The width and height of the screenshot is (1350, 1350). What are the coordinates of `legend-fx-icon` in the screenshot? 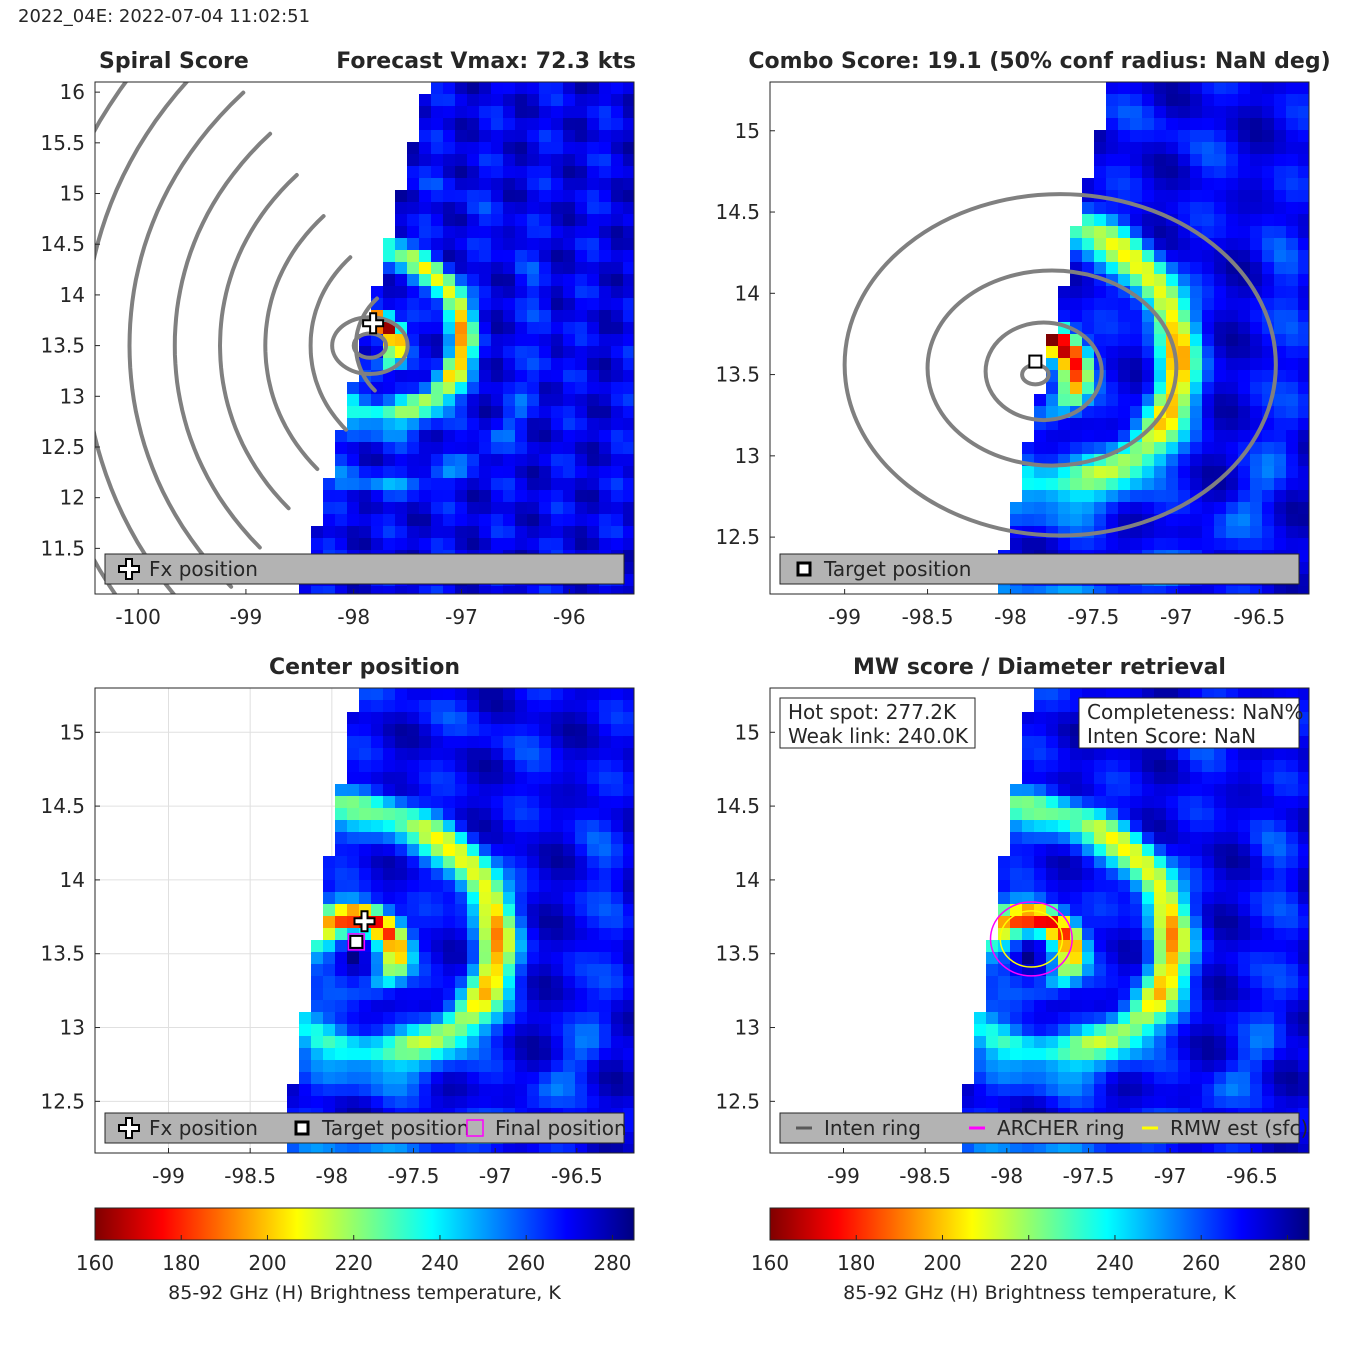 It's located at (129, 569).